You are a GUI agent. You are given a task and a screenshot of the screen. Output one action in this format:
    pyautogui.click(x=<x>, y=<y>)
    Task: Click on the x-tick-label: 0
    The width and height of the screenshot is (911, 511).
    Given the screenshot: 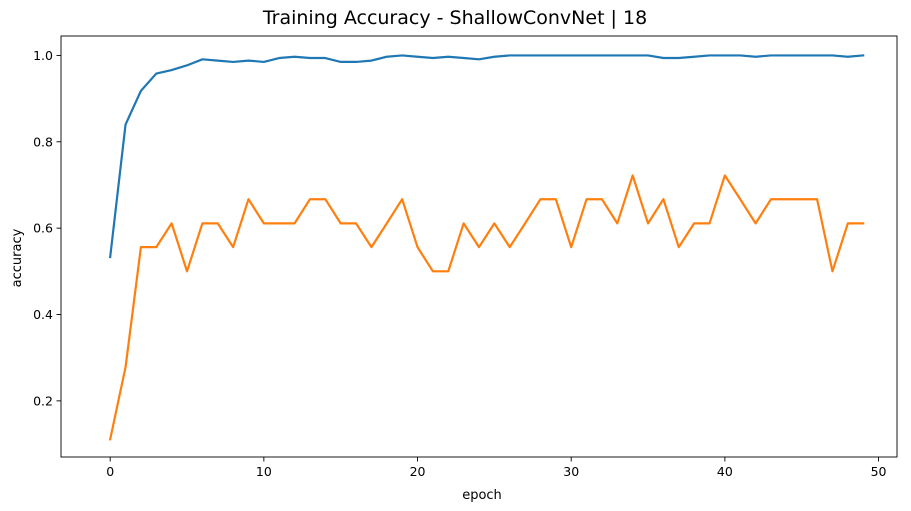 What is the action you would take?
    pyautogui.click(x=110, y=471)
    